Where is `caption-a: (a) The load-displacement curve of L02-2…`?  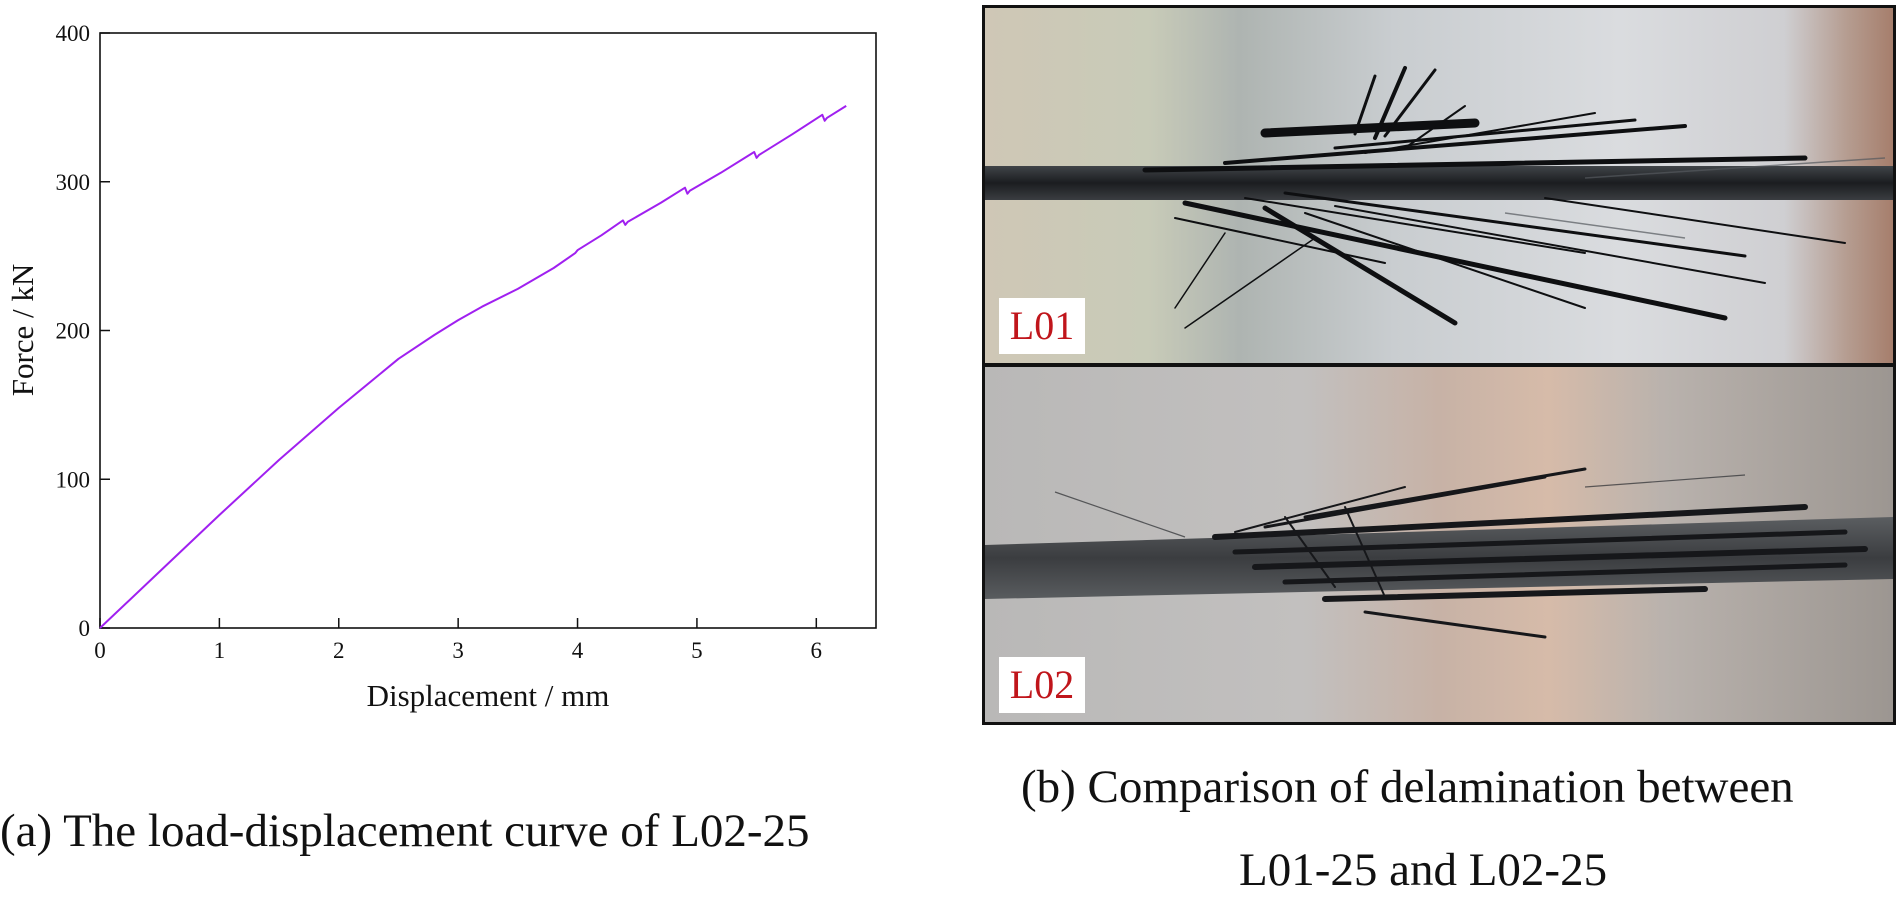
caption-a: (a) The load-displacement curve of L02-2… is located at coordinates (405, 831).